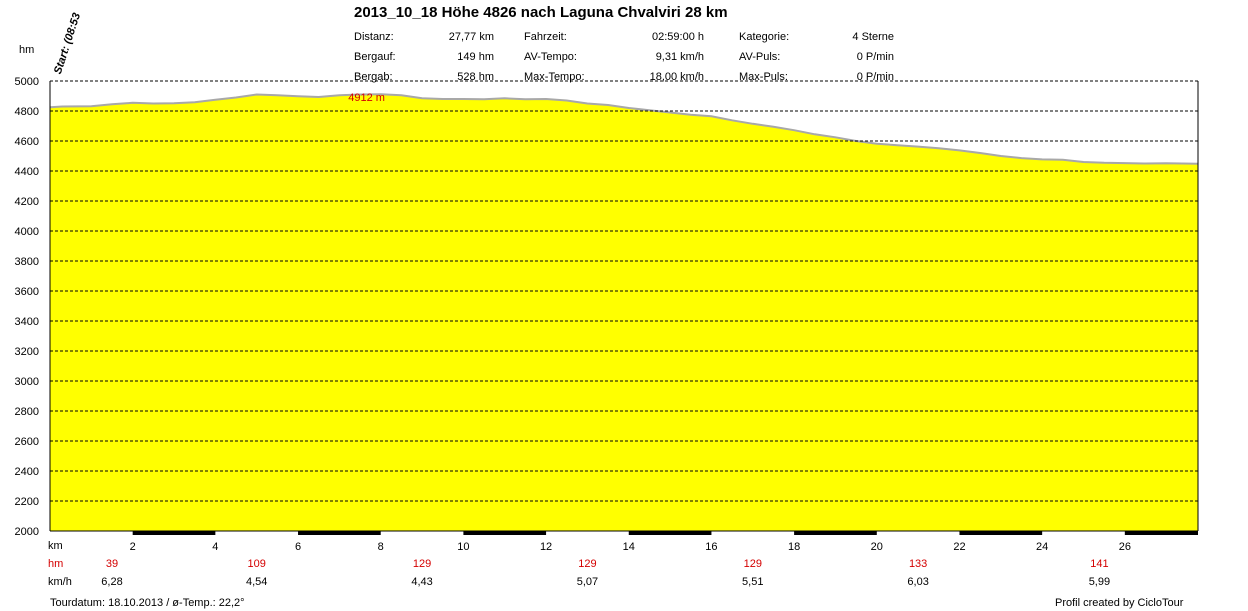 The width and height of the screenshot is (1248, 611). What do you see at coordinates (760, 57) in the screenshot?
I see `stat-label-av-puls: AV-Puls:` at bounding box center [760, 57].